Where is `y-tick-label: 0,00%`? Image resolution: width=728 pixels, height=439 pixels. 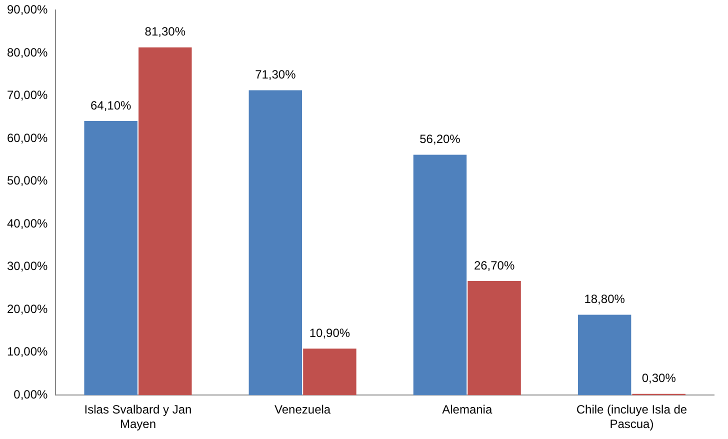 y-tick-label: 0,00% is located at coordinates (31, 395).